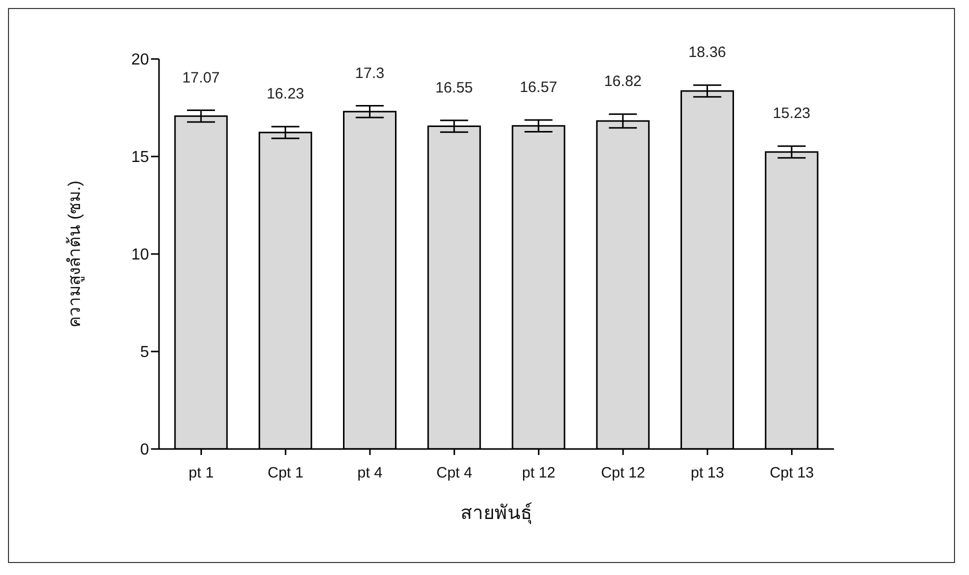 The height and width of the screenshot is (575, 969). Describe the element at coordinates (201, 77) in the screenshot. I see `data-label: 17.07` at that location.